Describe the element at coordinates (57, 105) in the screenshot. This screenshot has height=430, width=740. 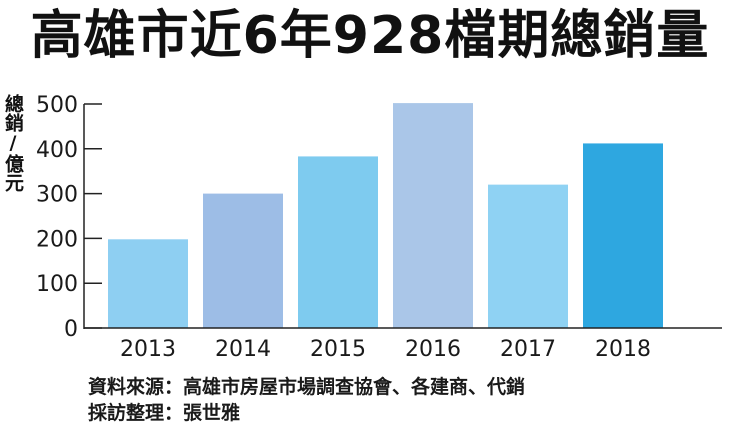
I see `y-tick-label: 500` at that location.